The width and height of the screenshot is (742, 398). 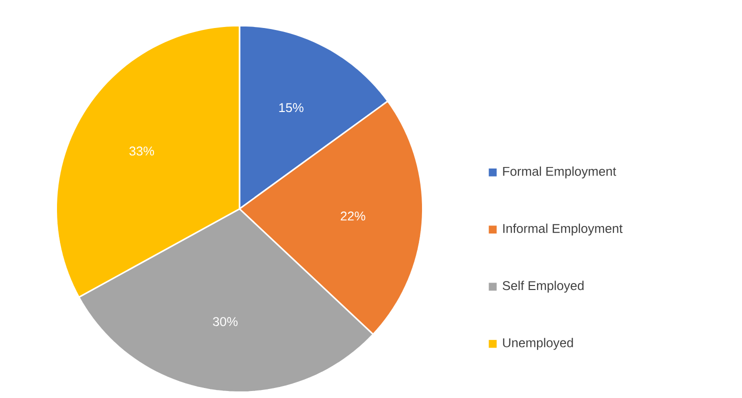 I want to click on data-label: 33%, so click(x=141, y=151).